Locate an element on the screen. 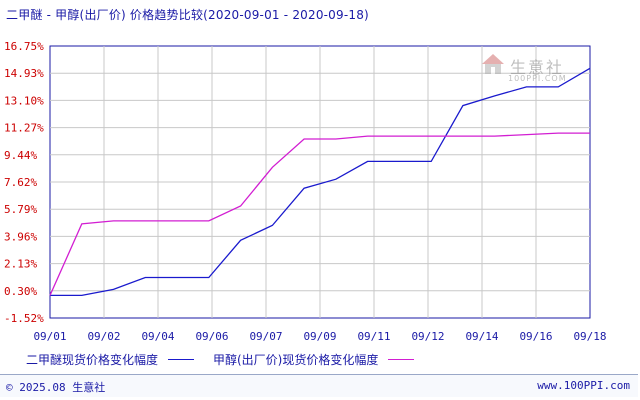  legend-label-methanol: 甲醇(出厂价)现货价格变化幅度 is located at coordinates (296, 360).